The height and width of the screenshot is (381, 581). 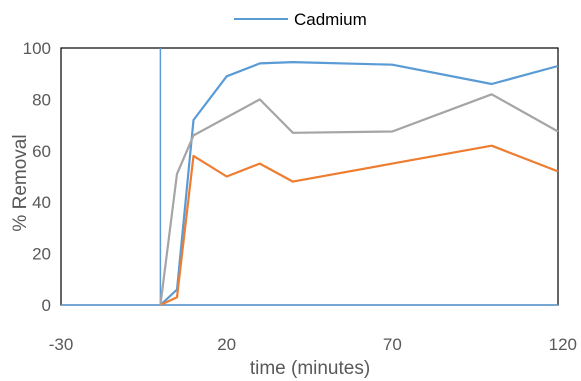 I want to click on legend-label-cadmium: Cadmium, so click(x=330, y=19).